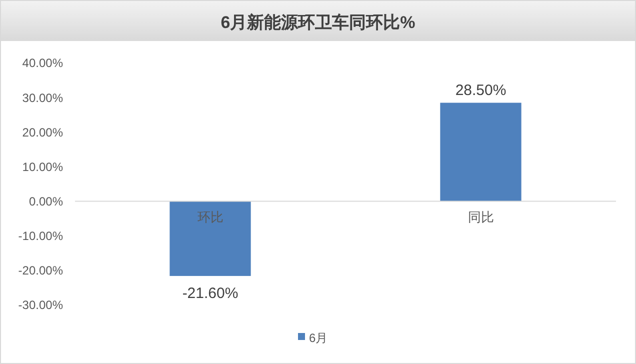 This screenshot has width=636, height=364. Describe the element at coordinates (481, 216) in the screenshot. I see `x-tick-label: 同比` at that location.